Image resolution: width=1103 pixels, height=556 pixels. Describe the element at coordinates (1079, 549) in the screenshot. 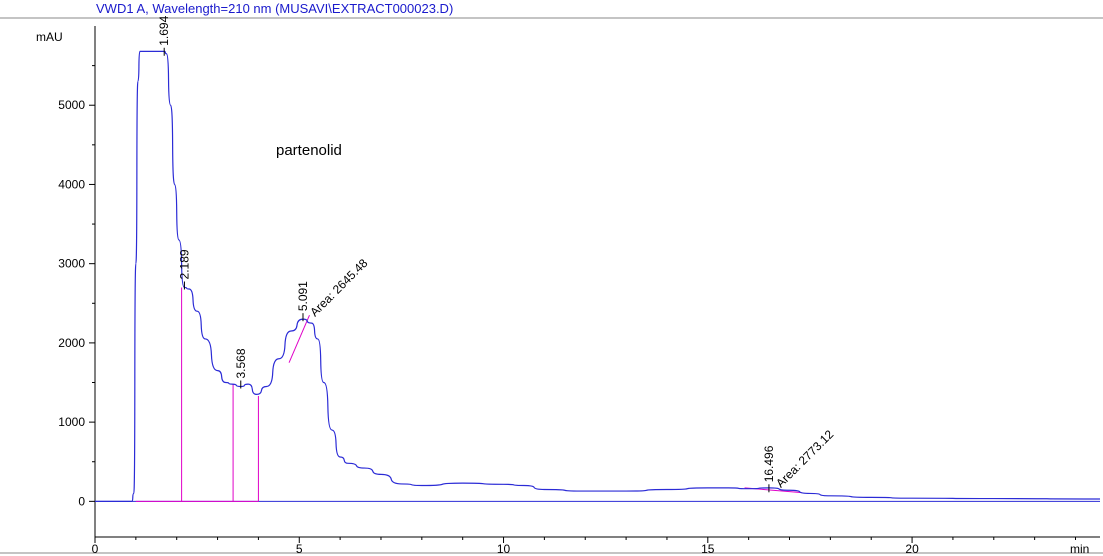

I see `x-axis-label: min` at that location.